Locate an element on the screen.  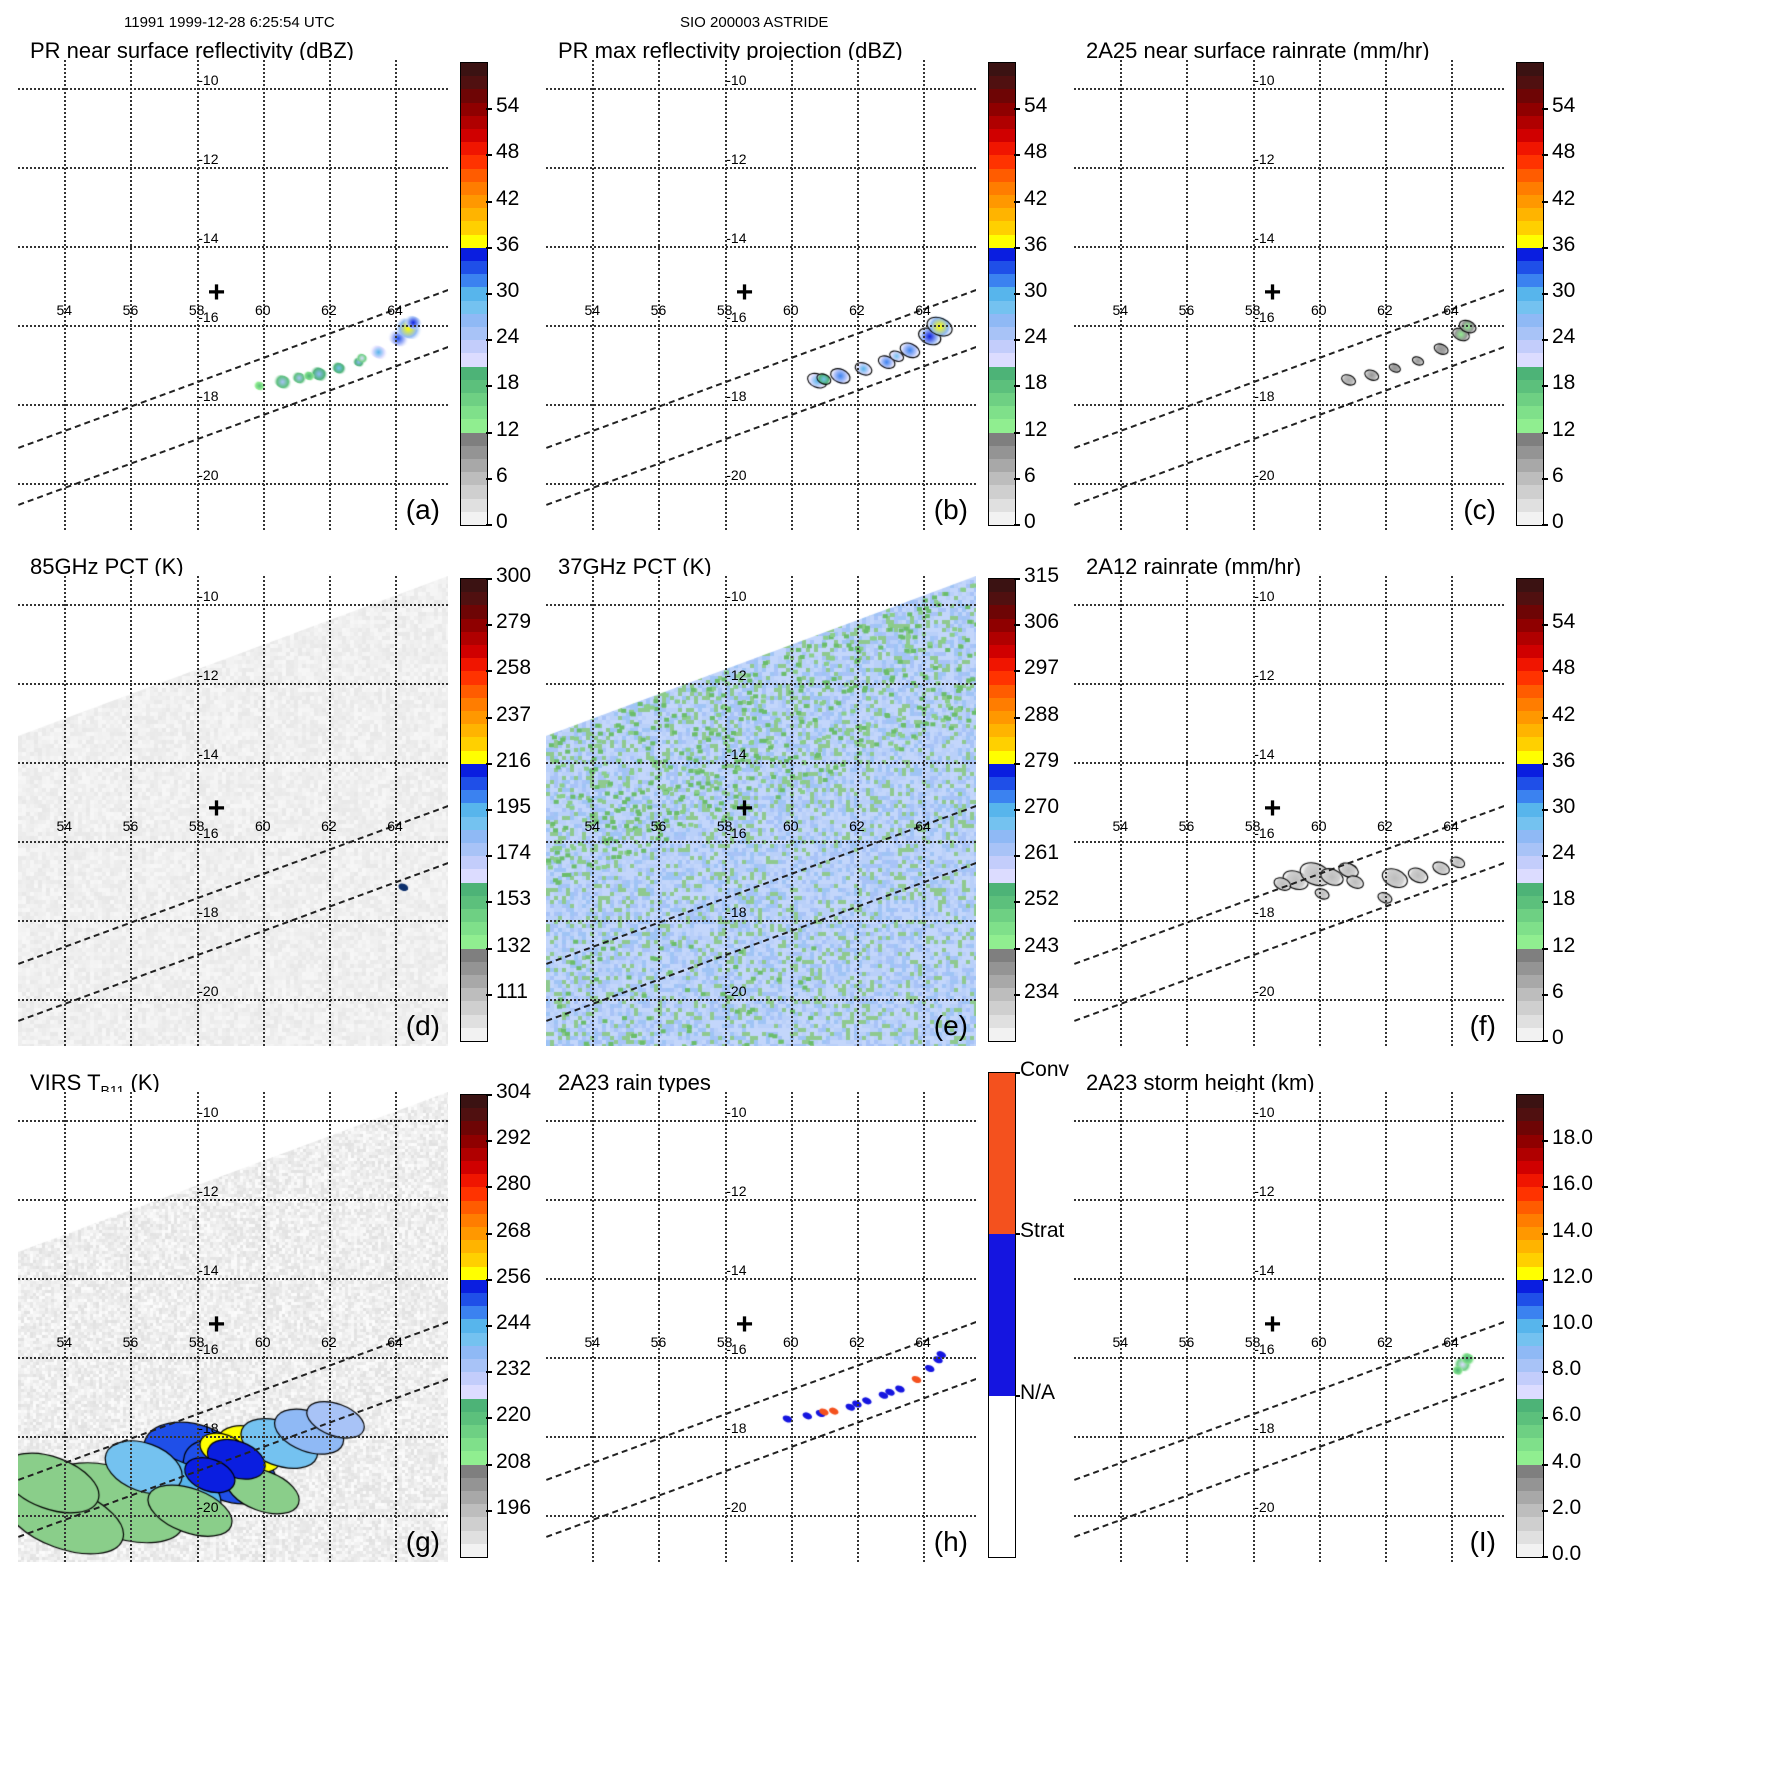
colorbar-label-g-3: 232 is located at coordinates (514, 1369).